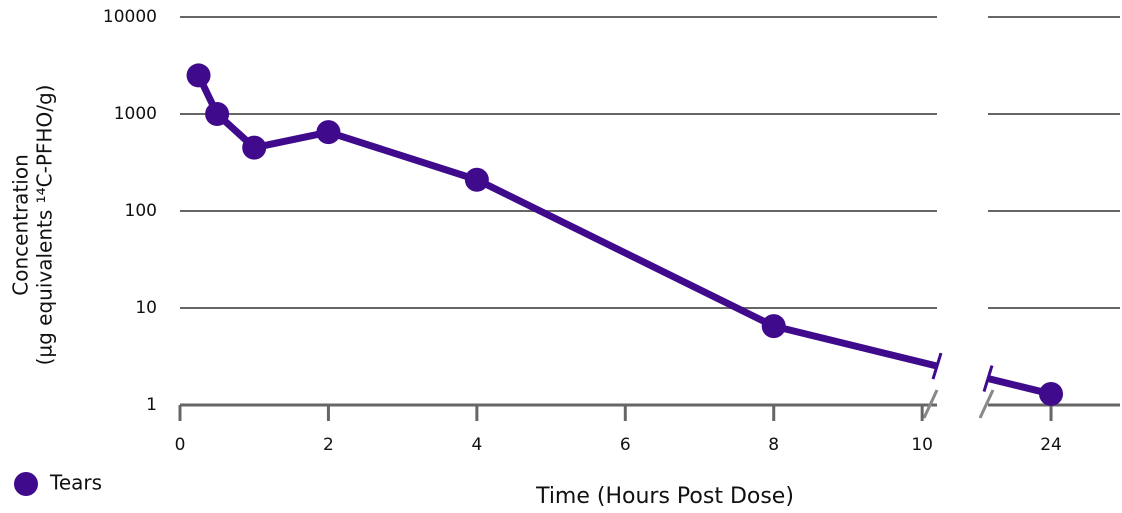 The width and height of the screenshot is (1122, 513). What do you see at coordinates (75, 483) in the screenshot?
I see `legend-label: Tears` at bounding box center [75, 483].